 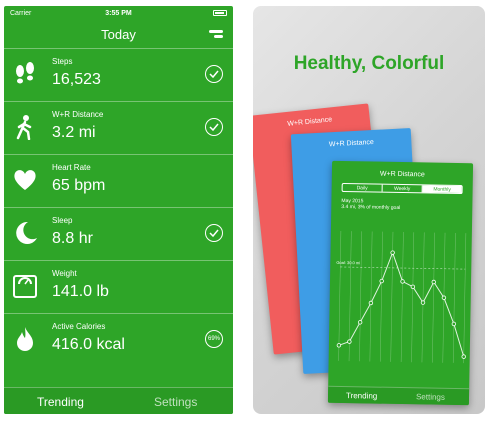 I want to click on status-bar: Carrier 3:55 PM, so click(x=118, y=13).